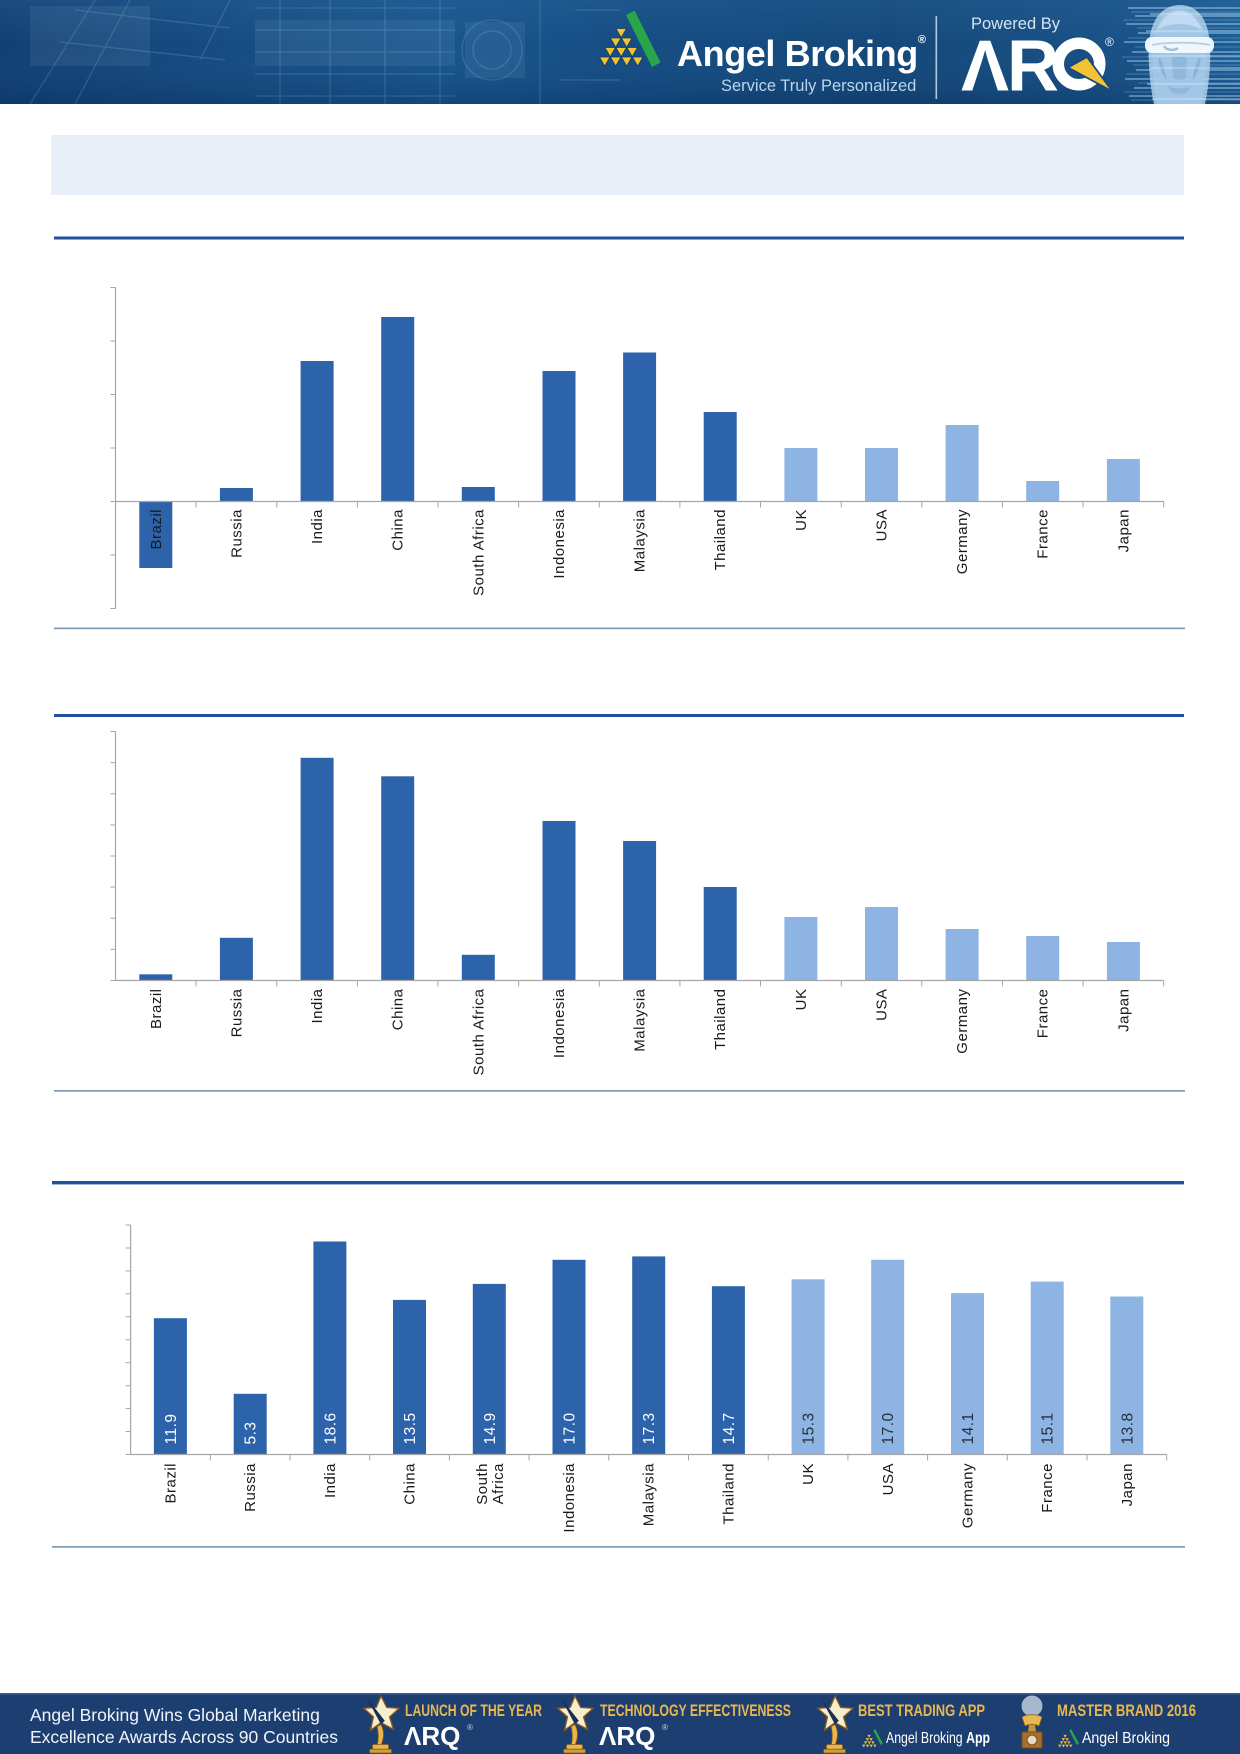  Describe the element at coordinates (251, 1432) in the screenshot. I see `svg-text: 5.3` at that location.